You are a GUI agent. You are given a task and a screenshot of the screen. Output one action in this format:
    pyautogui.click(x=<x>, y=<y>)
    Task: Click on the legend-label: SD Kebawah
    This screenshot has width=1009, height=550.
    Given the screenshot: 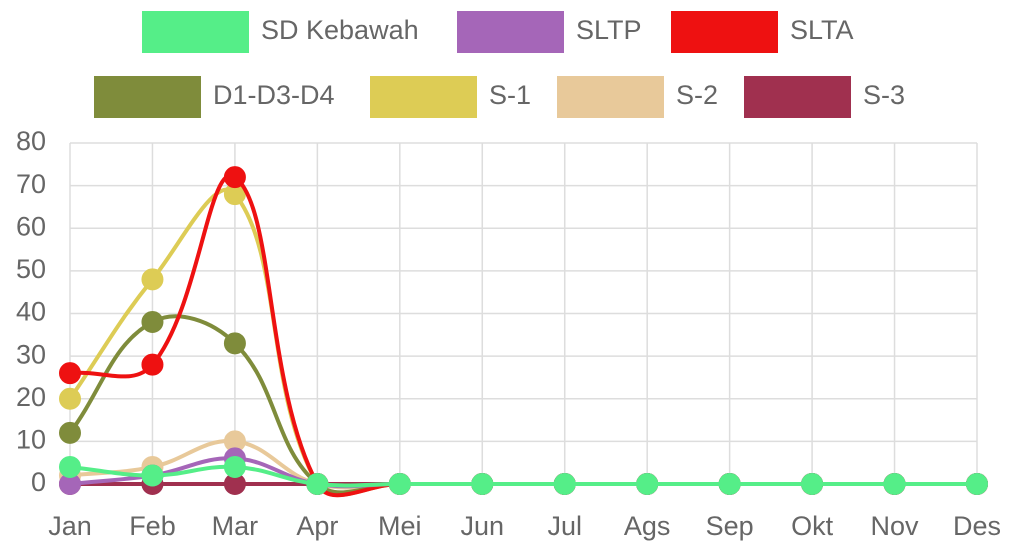 What is the action you would take?
    pyautogui.click(x=340, y=30)
    